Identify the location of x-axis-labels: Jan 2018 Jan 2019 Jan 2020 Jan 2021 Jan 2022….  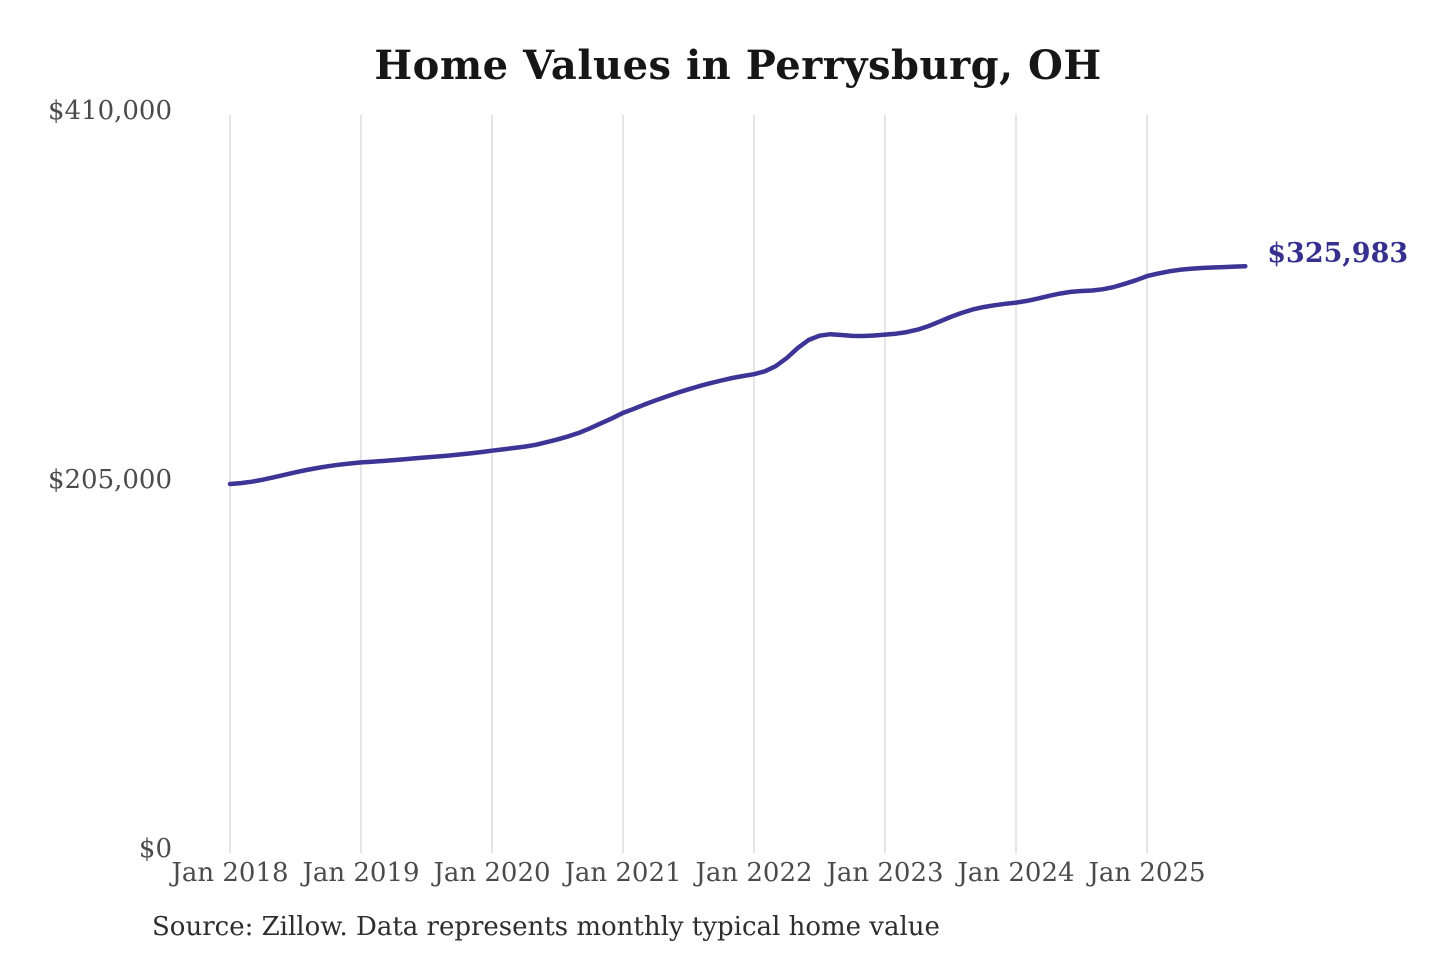
(720, 878).